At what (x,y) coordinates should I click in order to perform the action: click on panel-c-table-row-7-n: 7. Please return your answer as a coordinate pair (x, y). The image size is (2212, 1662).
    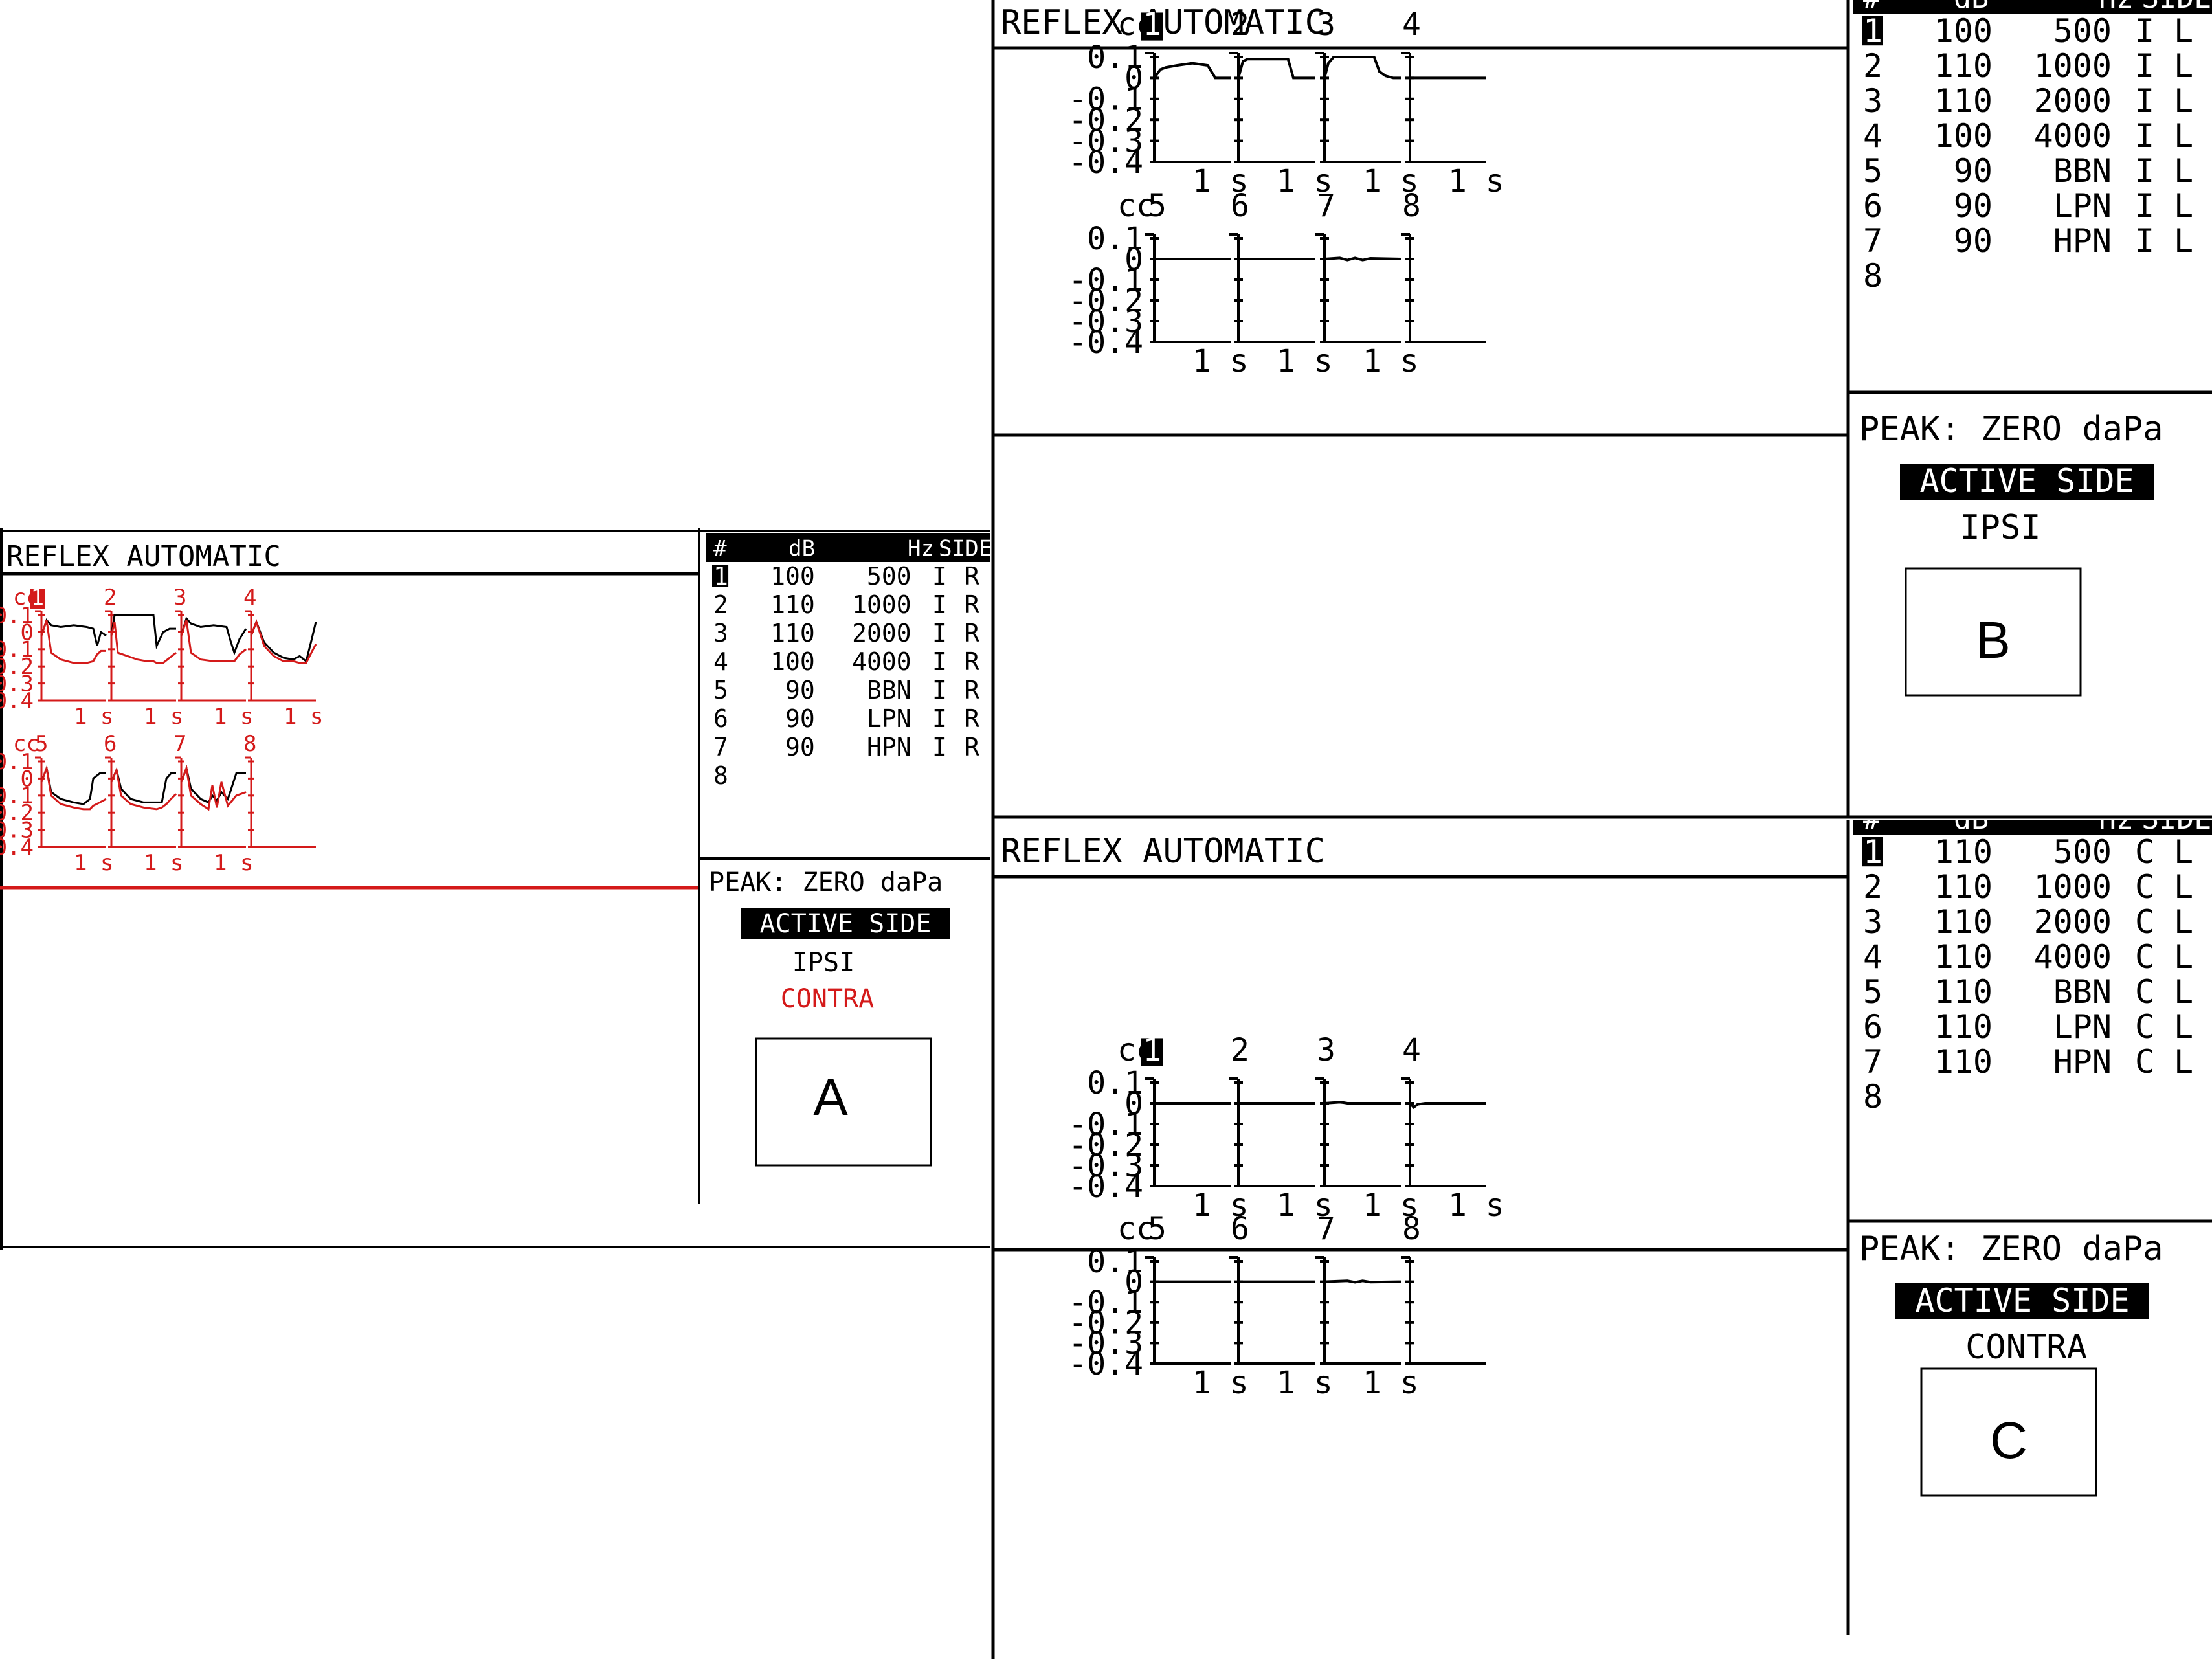
    Looking at the image, I should click on (1873, 1062).